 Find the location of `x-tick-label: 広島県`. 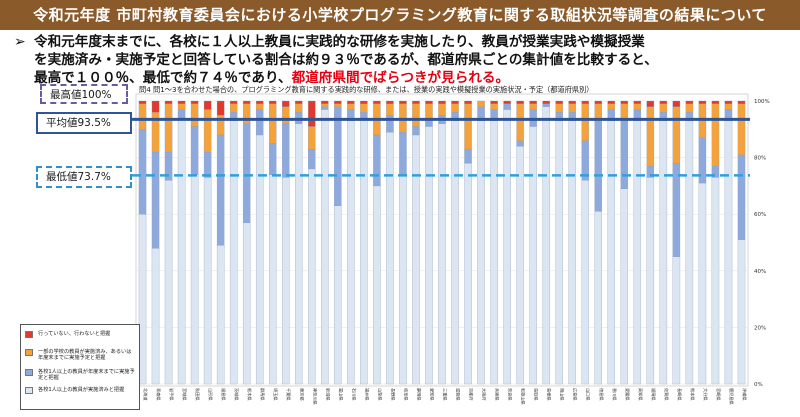

x-tick-label: 広島県 is located at coordinates (575, 394).